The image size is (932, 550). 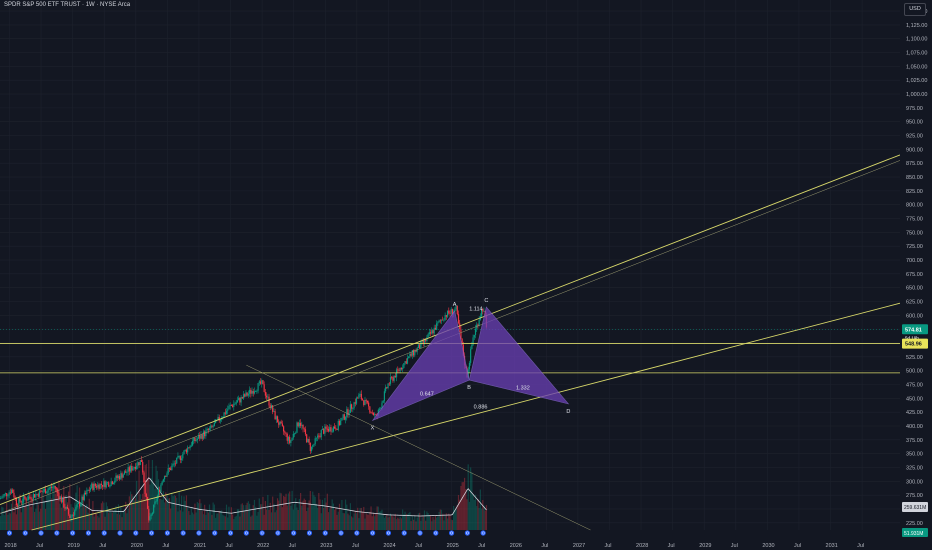 I want to click on dividend-icon-glyph, so click(x=373, y=533).